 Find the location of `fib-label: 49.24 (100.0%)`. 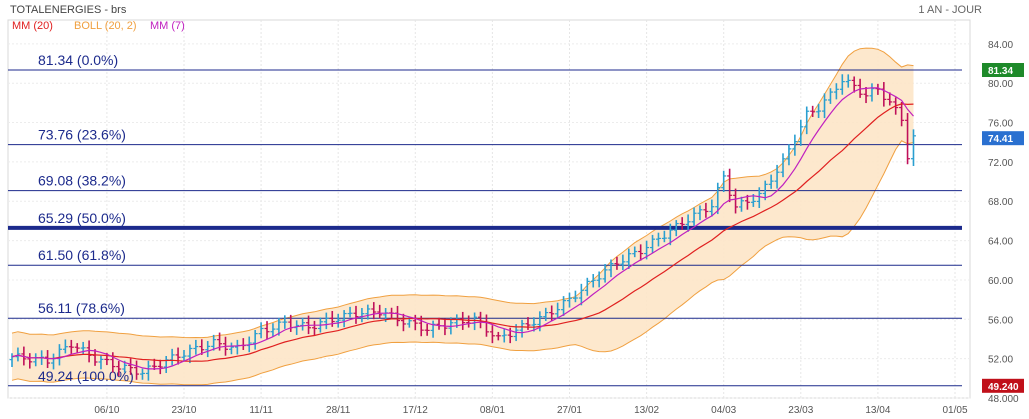

fib-label: 49.24 (100.0%) is located at coordinates (86, 376).